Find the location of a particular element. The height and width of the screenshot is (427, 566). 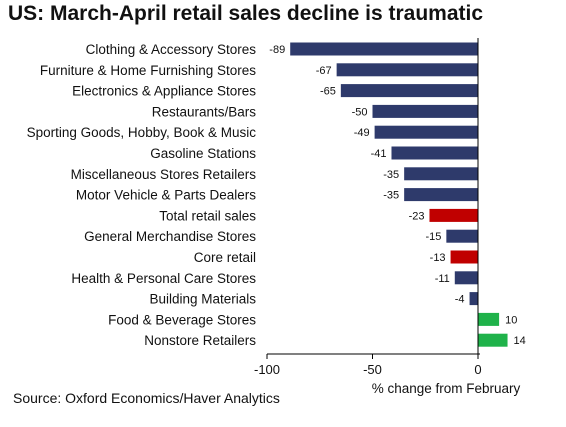

data-label: -89 is located at coordinates (277, 50).